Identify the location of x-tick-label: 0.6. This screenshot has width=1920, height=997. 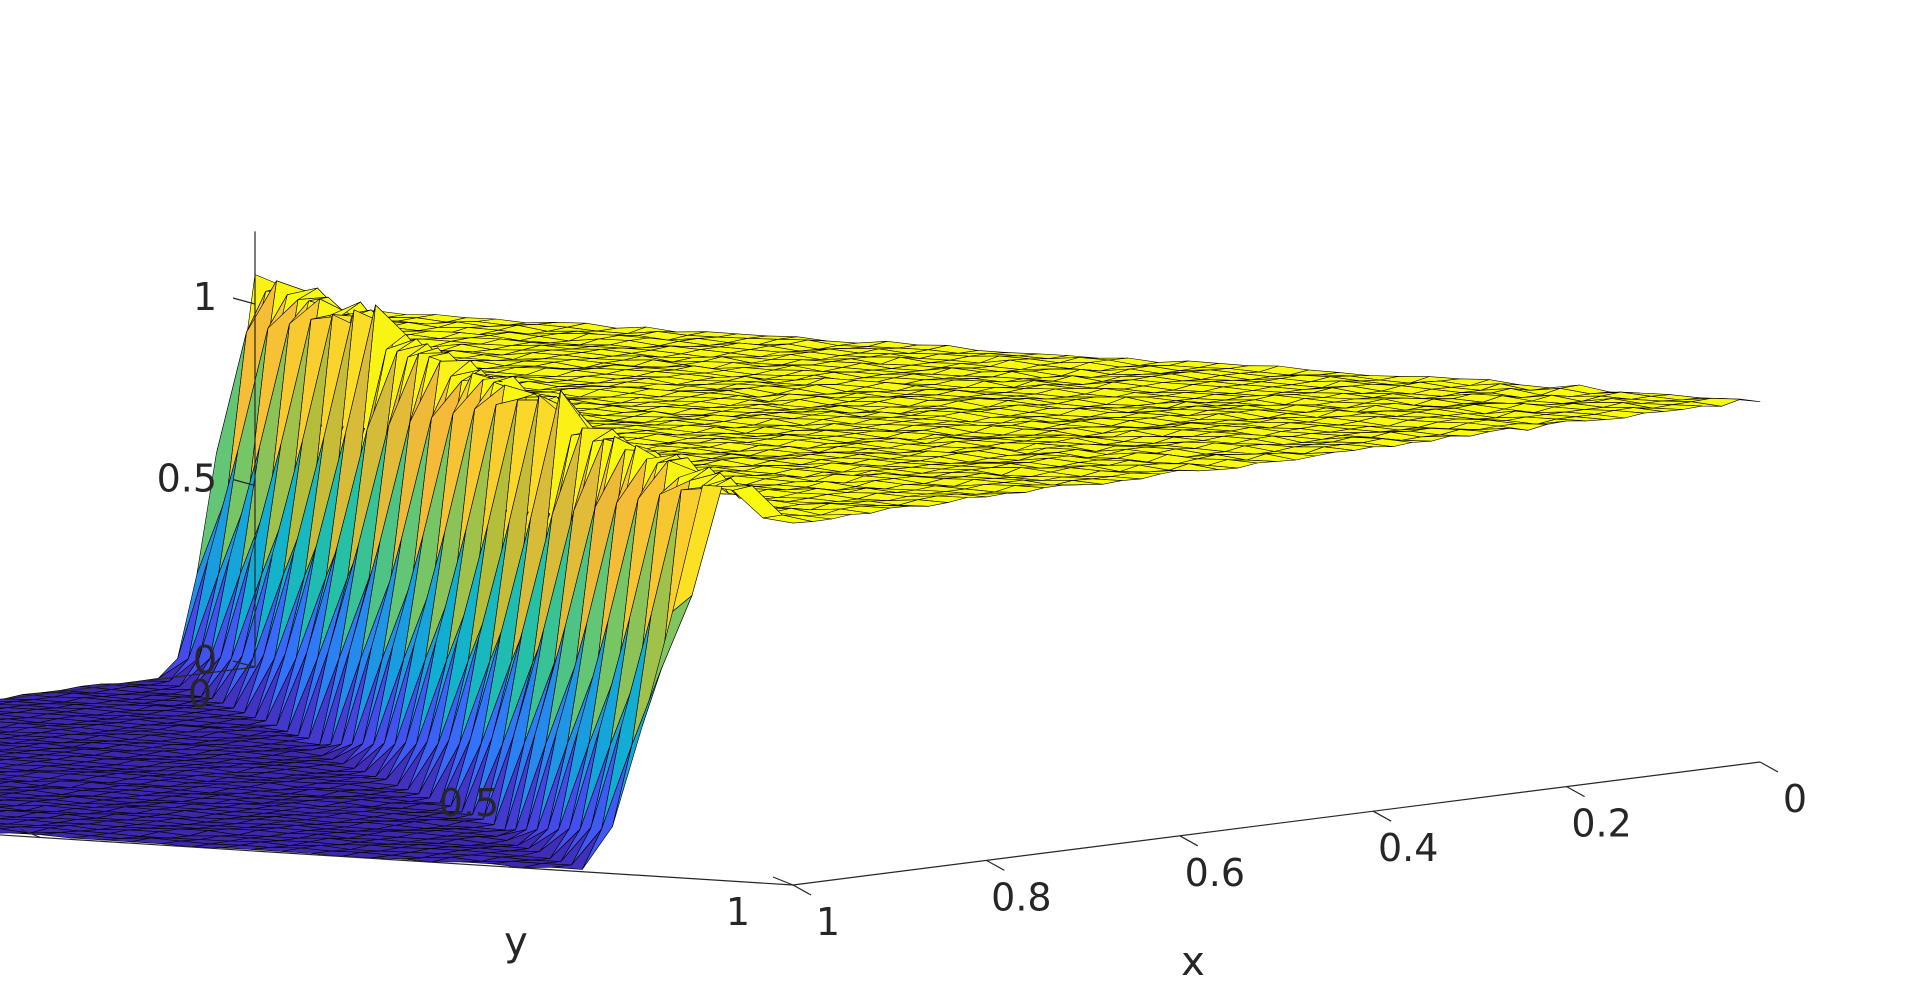
(1215, 873).